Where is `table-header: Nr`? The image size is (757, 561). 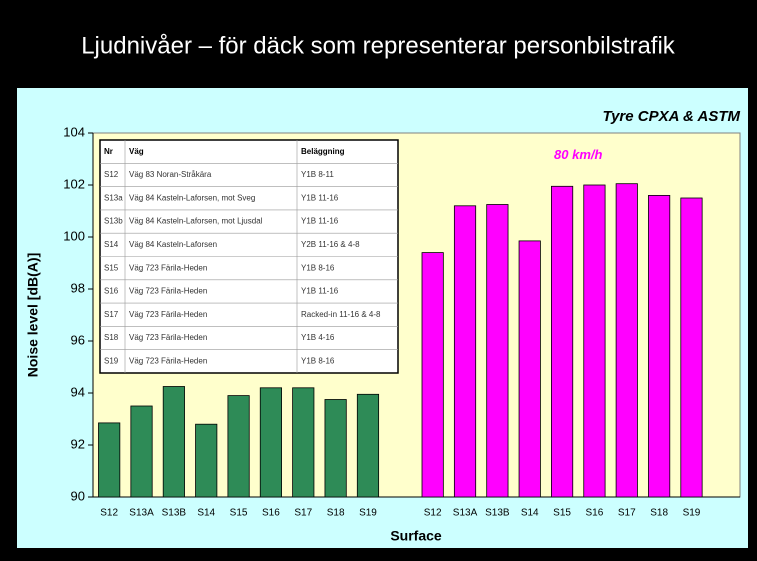 table-header: Nr is located at coordinates (108, 151).